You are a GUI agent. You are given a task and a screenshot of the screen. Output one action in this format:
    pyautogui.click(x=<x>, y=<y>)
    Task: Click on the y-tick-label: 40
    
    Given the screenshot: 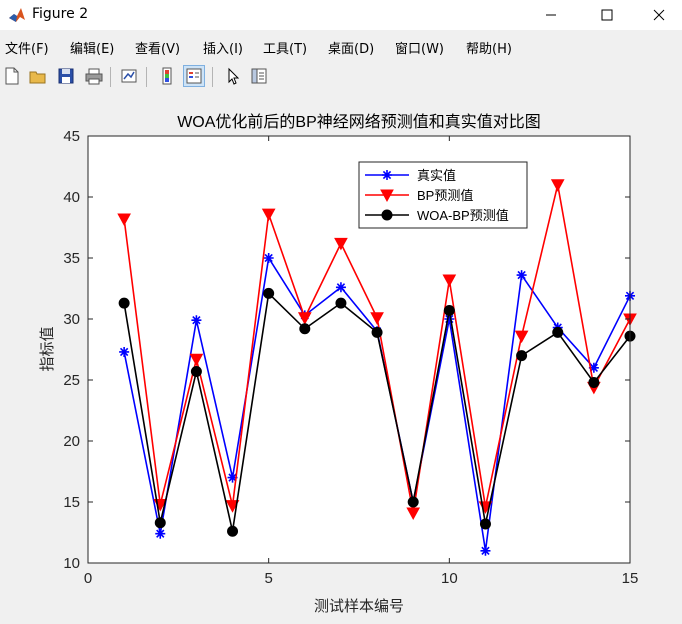 What is the action you would take?
    pyautogui.click(x=71, y=197)
    